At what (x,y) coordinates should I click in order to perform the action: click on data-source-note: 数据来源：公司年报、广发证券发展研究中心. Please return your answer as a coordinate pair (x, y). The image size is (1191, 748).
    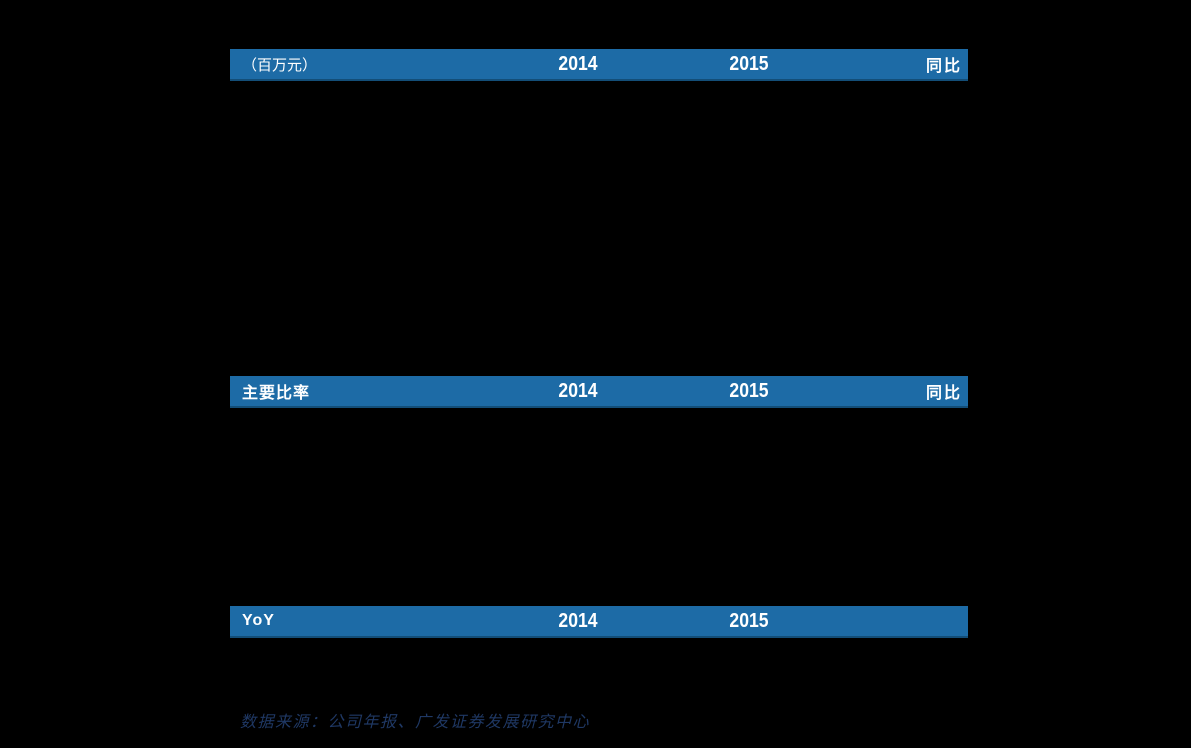
    Looking at the image, I should click on (415, 721).